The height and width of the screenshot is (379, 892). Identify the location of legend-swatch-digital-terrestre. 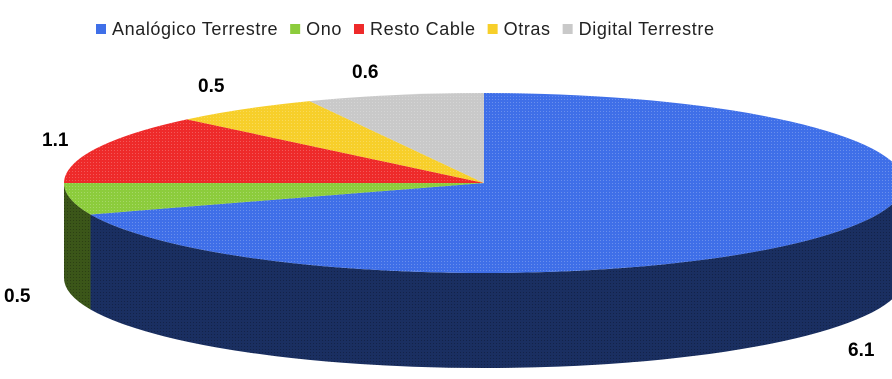
(567, 29).